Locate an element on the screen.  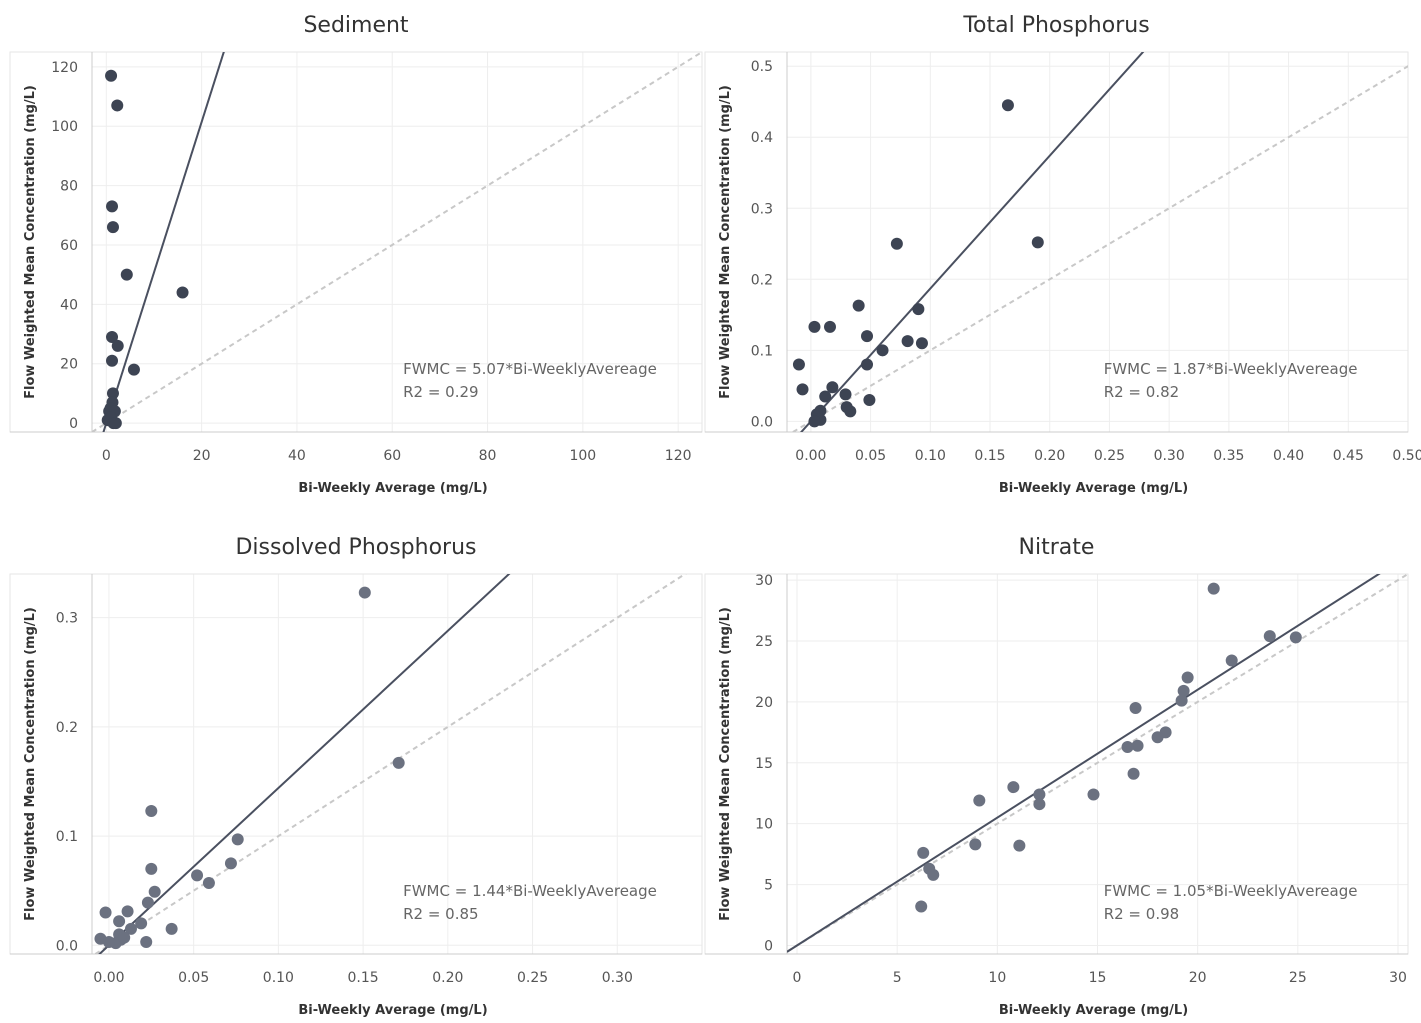
y-tick-label: 15 is located at coordinates (764, 764).